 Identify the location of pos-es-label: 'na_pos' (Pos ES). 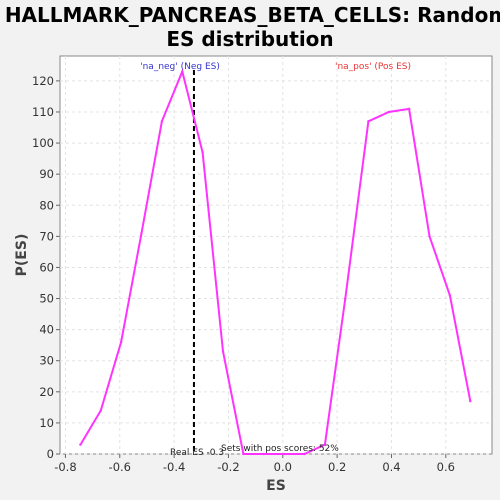
(373, 67).